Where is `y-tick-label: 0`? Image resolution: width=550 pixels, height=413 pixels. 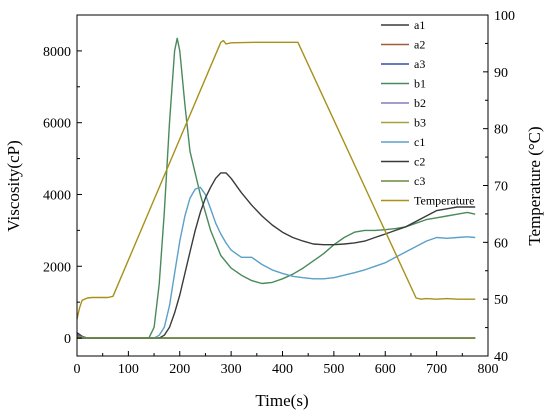 y-tick-label: 0 is located at coordinates (67, 339).